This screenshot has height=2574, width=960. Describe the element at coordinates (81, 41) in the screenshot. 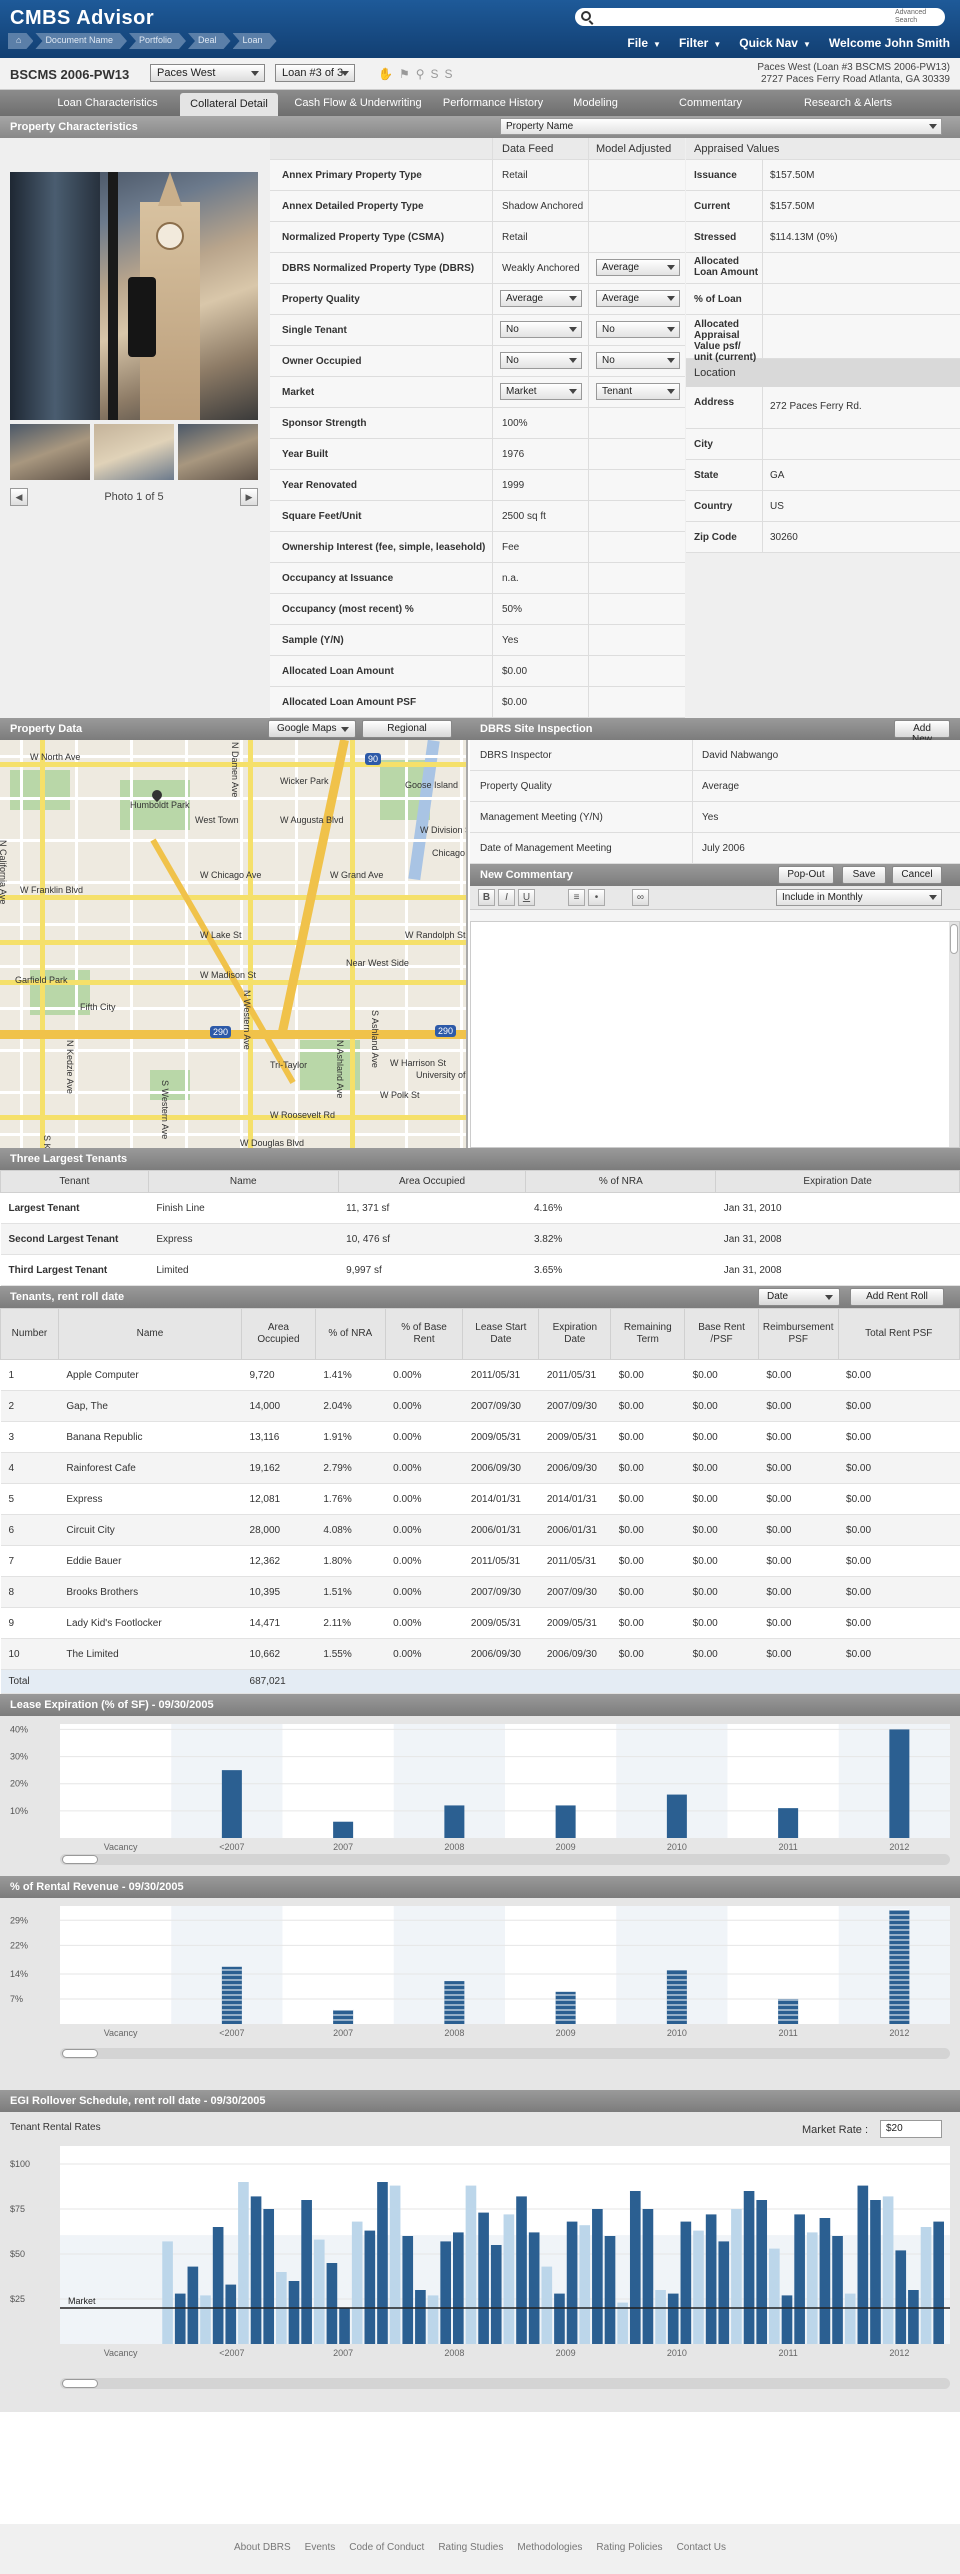

I see `breadcrumb-document: Document Name` at that location.